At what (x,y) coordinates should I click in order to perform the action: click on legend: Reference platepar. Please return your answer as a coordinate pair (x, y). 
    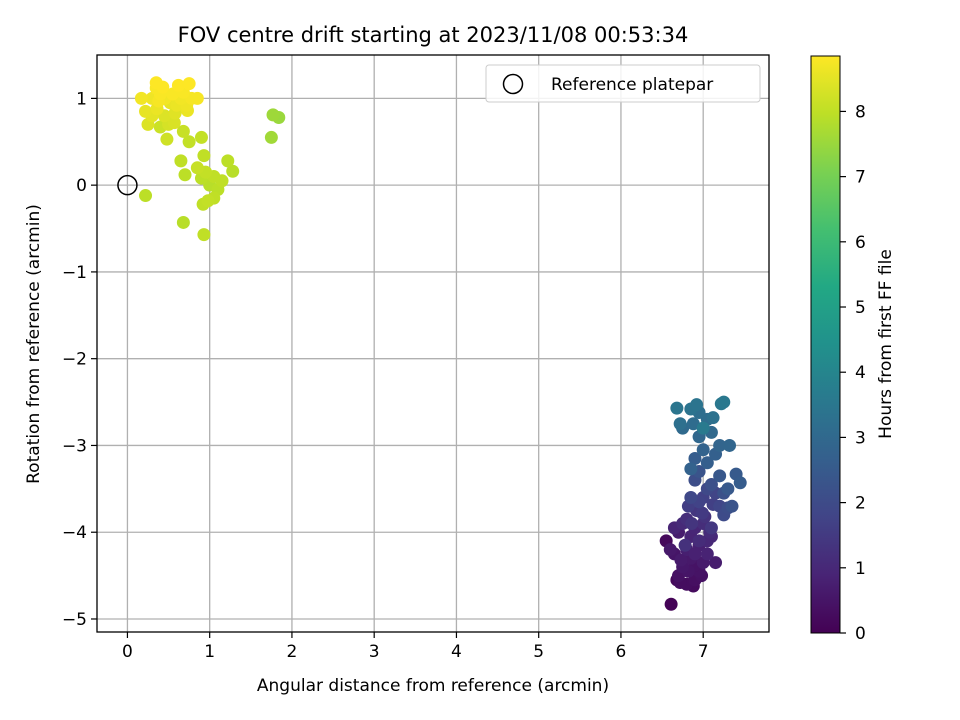
    Looking at the image, I should click on (623, 83).